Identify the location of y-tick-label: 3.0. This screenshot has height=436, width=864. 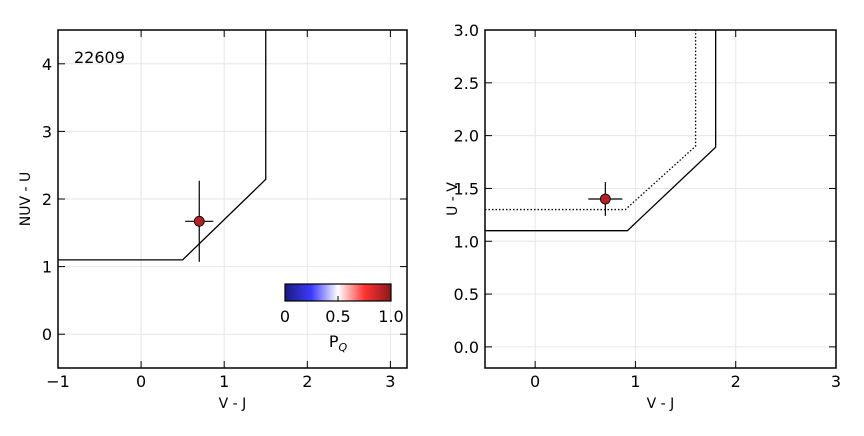
(466, 30).